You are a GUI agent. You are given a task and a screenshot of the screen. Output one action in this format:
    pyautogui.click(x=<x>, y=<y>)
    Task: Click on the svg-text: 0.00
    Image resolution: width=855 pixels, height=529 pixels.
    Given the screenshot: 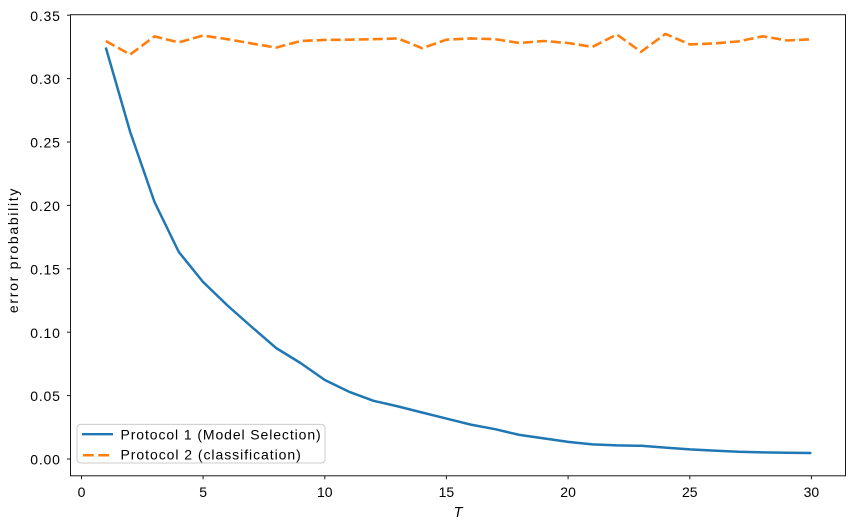 What is the action you would take?
    pyautogui.click(x=45, y=460)
    